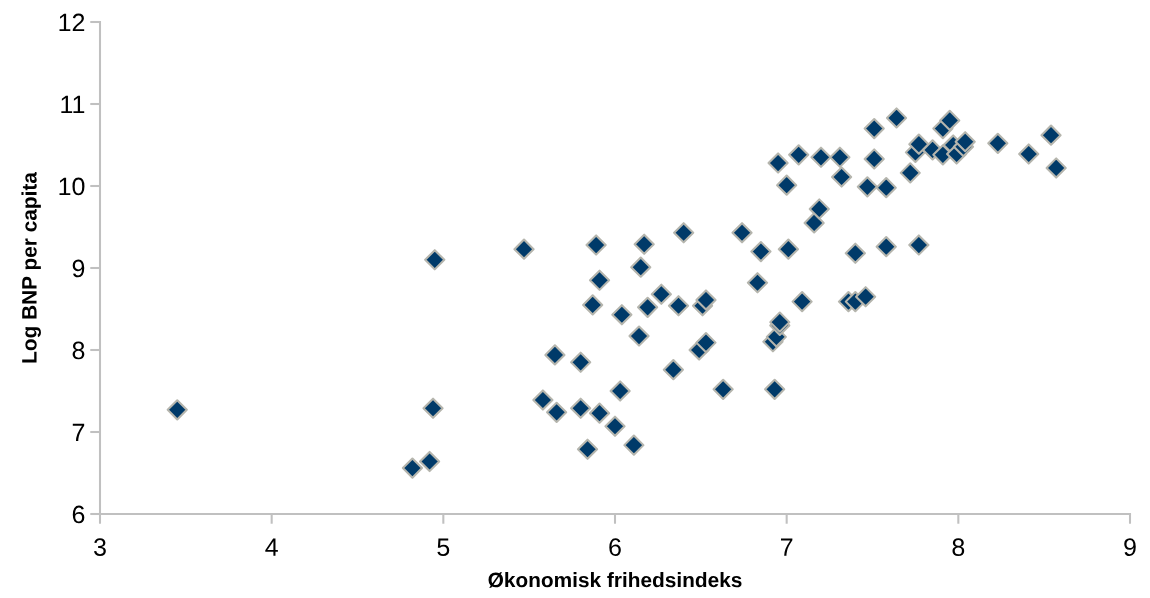  Describe the element at coordinates (271, 547) in the screenshot. I see `x-tick-label: 4` at that location.